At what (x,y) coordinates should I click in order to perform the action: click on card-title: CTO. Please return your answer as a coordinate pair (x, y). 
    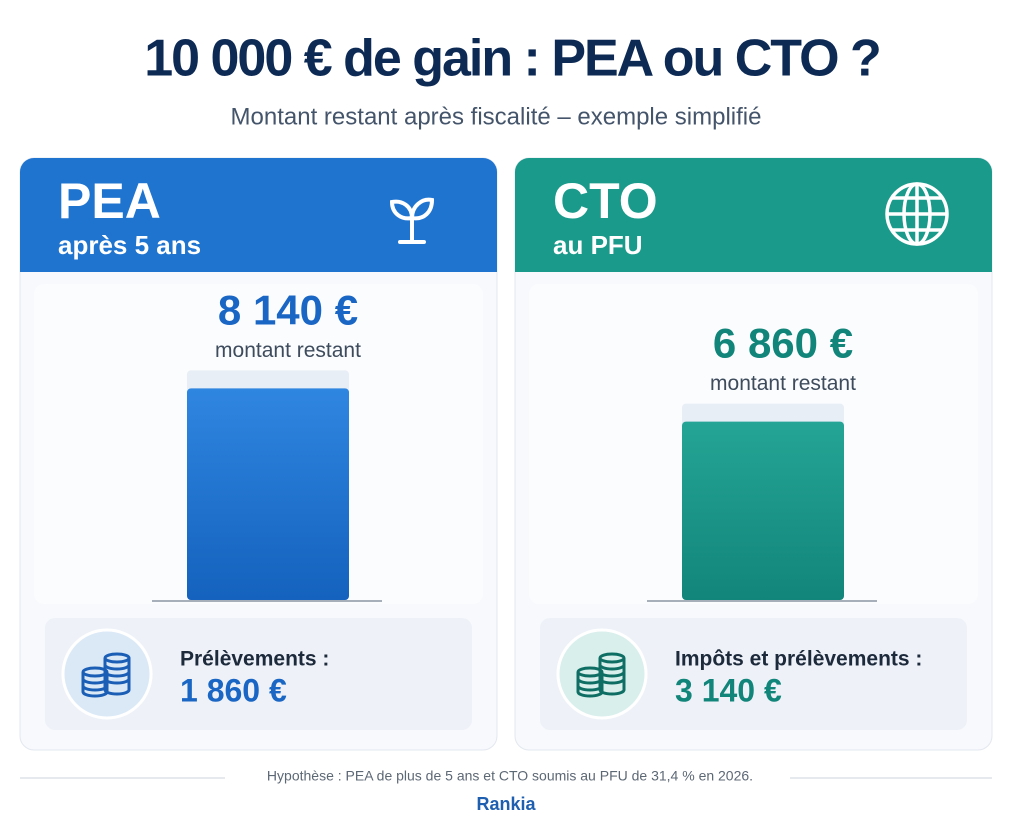
    Looking at the image, I should click on (605, 201).